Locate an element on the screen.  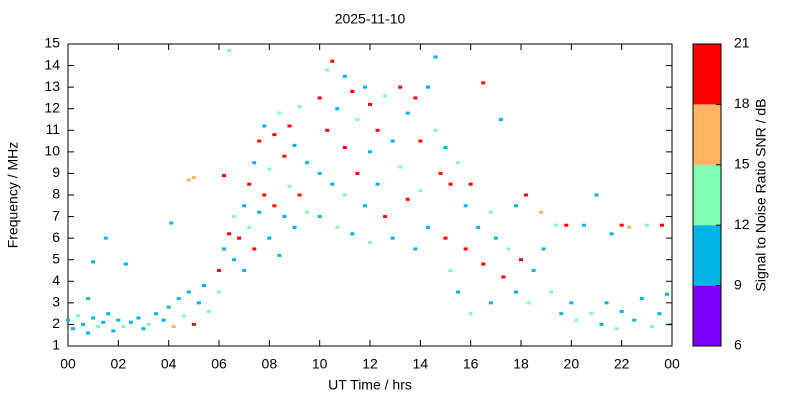
y-tick-label: 13 is located at coordinates (52, 86).